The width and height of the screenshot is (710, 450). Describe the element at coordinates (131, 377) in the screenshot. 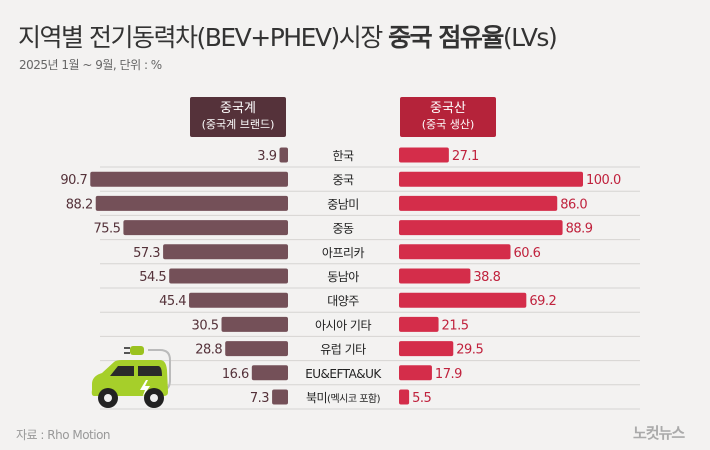

I see `electric-car-icon` at that location.